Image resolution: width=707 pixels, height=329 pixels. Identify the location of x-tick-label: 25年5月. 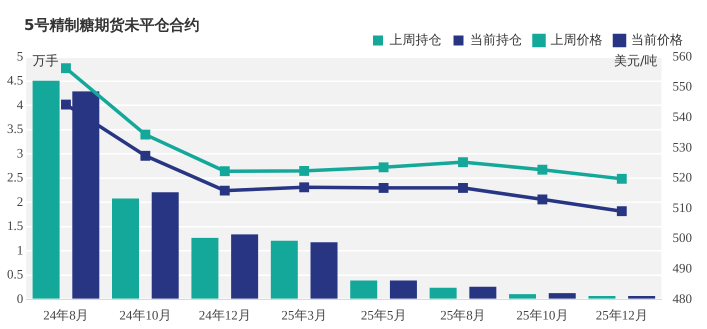
(383, 315).